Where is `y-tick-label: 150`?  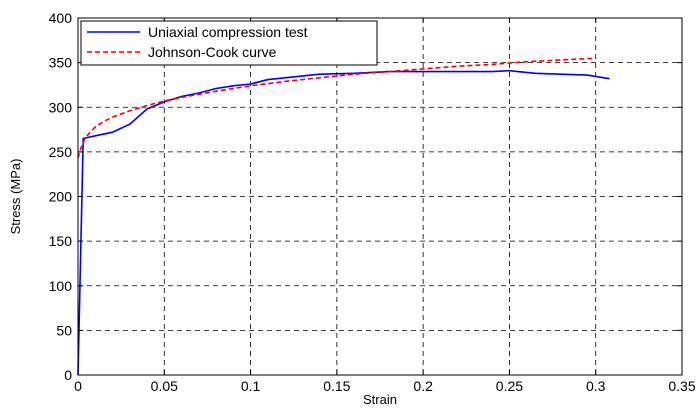 y-tick-label: 150 is located at coordinates (61, 241).